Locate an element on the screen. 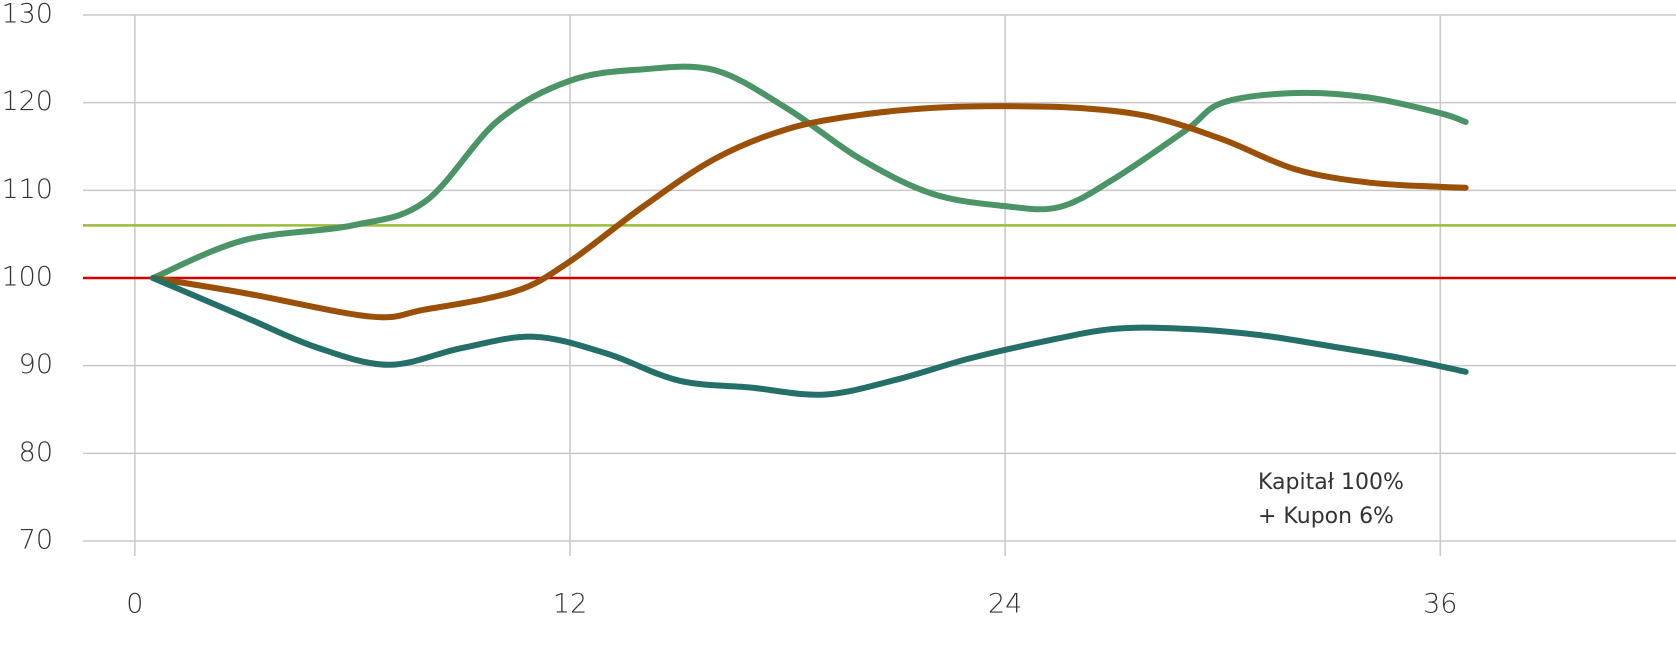 The image size is (1676, 663). y-tick-label: 100 is located at coordinates (27, 277).